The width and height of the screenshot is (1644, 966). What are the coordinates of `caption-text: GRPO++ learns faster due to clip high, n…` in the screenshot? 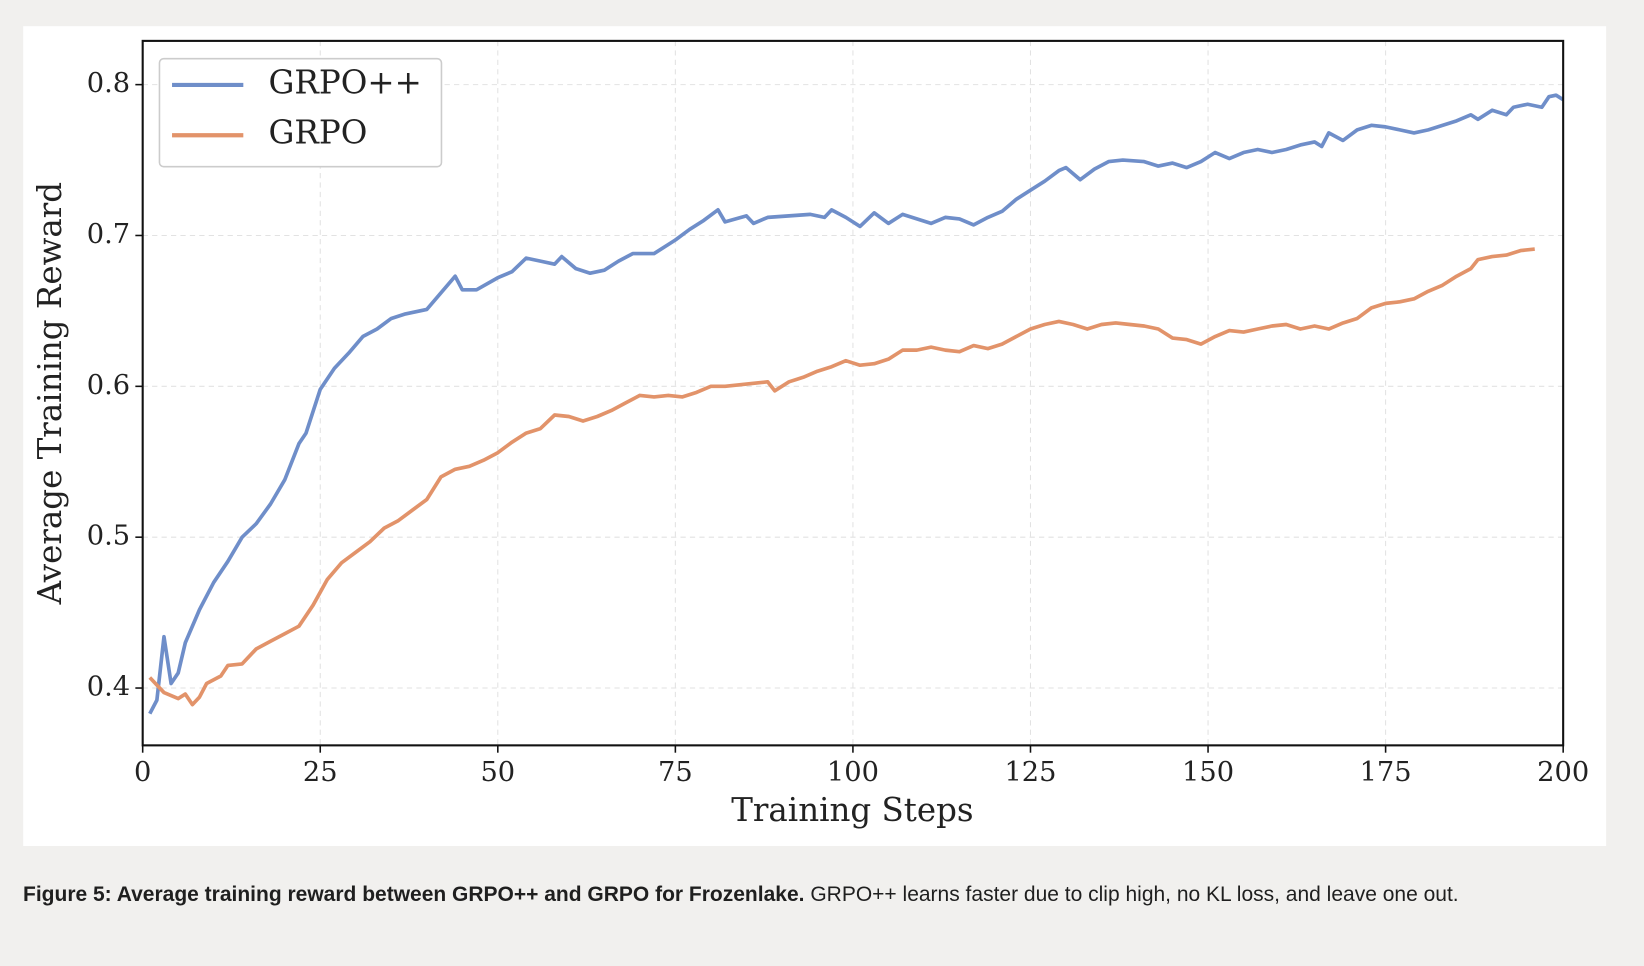 It's located at (1134, 894).